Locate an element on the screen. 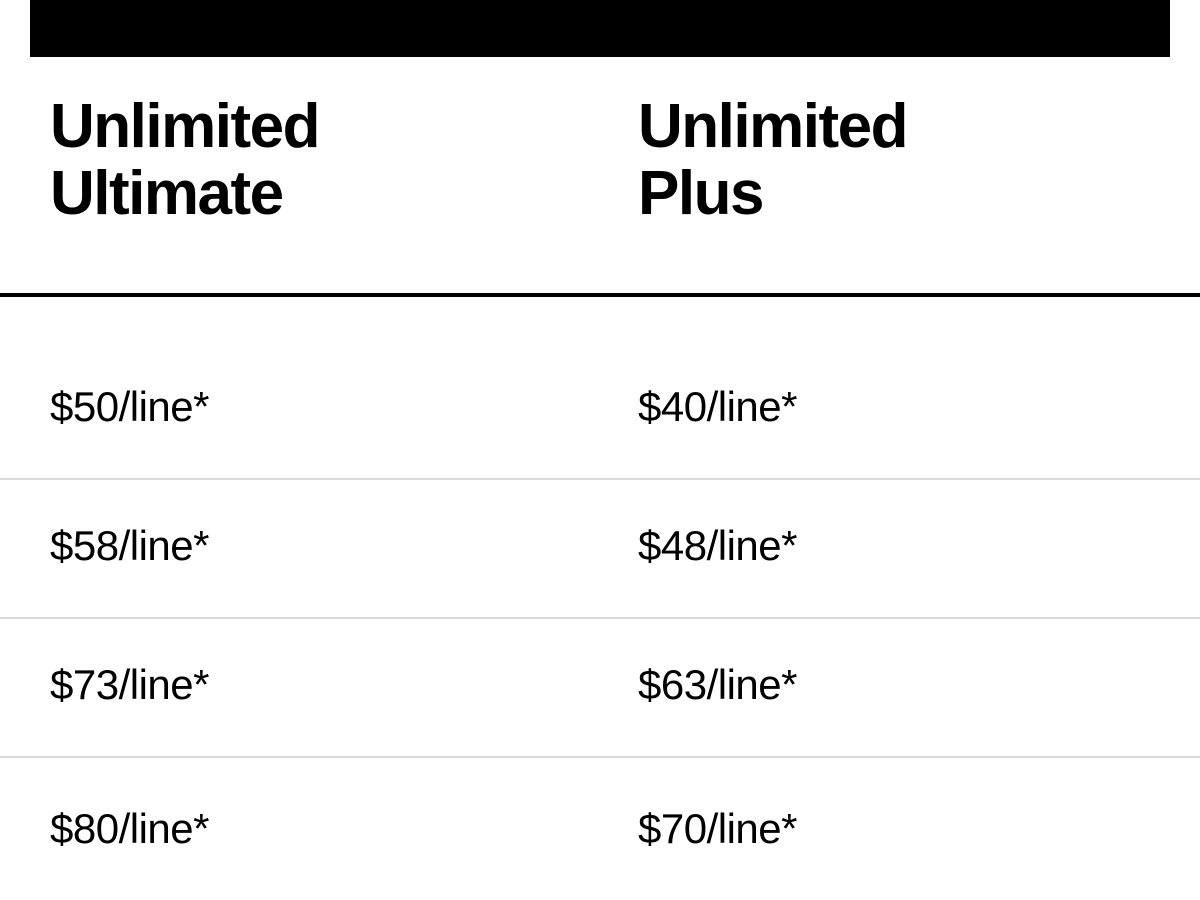  table-top-rule is located at coordinates (600, 295).